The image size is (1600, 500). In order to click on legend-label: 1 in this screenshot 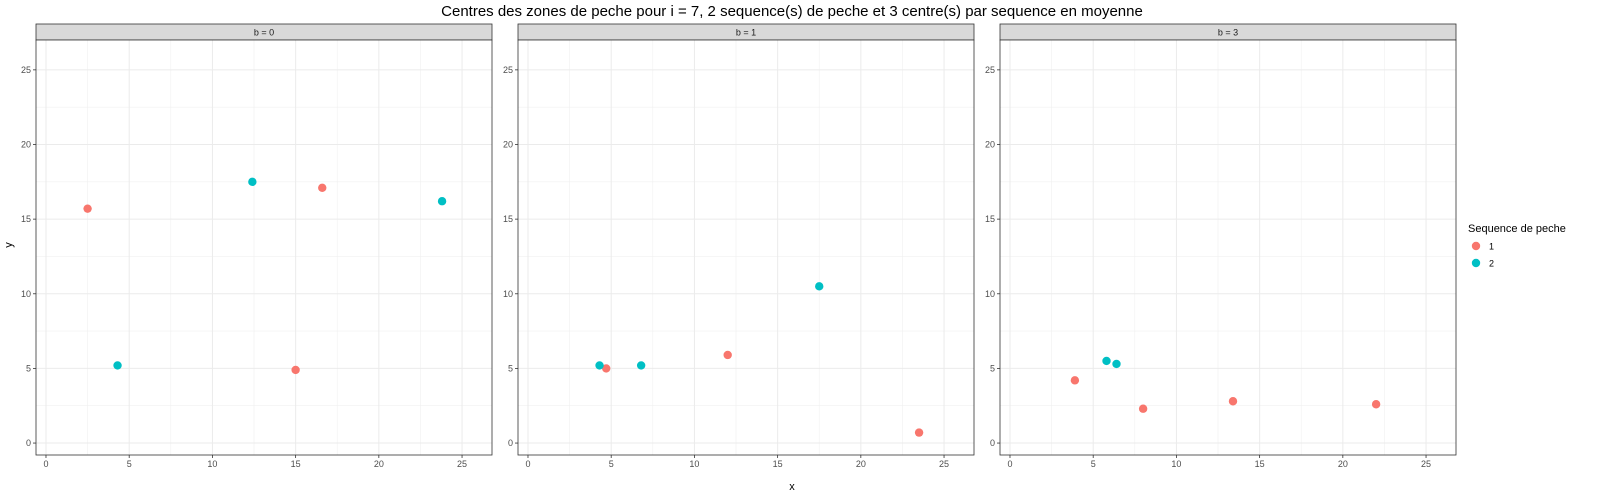, I will do `click(1491, 247)`.